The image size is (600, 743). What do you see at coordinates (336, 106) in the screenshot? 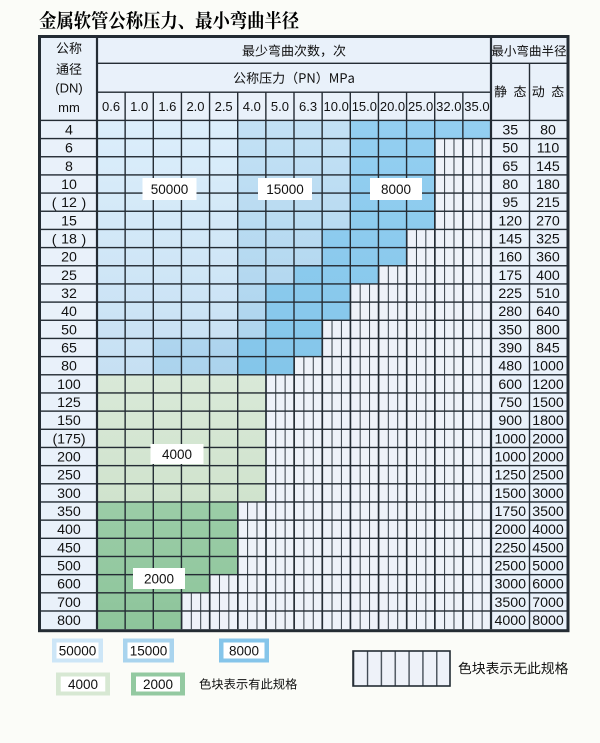
I see `svg-text: 10.0` at bounding box center [336, 106].